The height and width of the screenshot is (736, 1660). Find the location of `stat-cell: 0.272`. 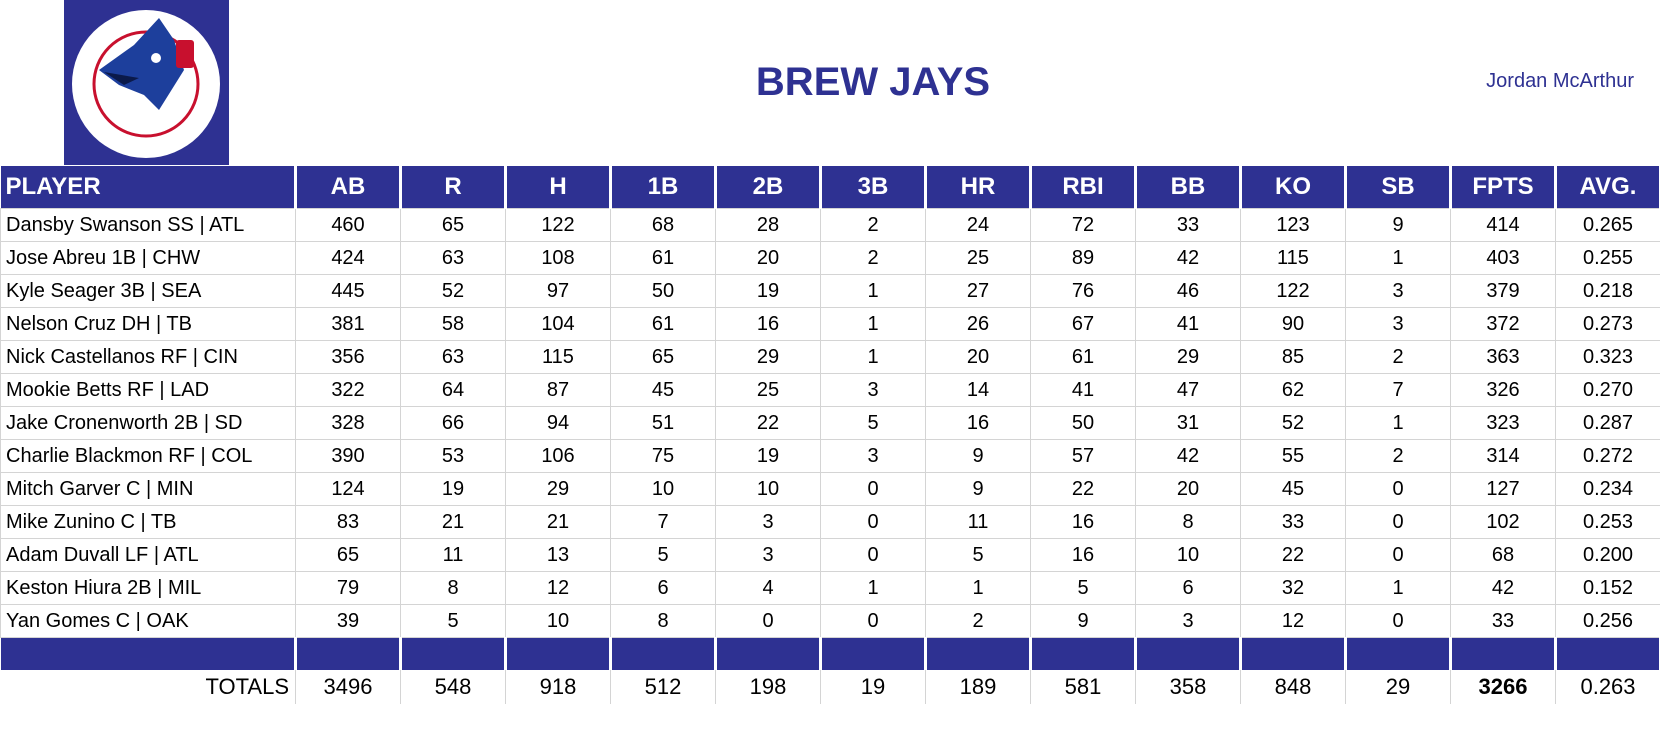

stat-cell: 0.272 is located at coordinates (1607, 456).